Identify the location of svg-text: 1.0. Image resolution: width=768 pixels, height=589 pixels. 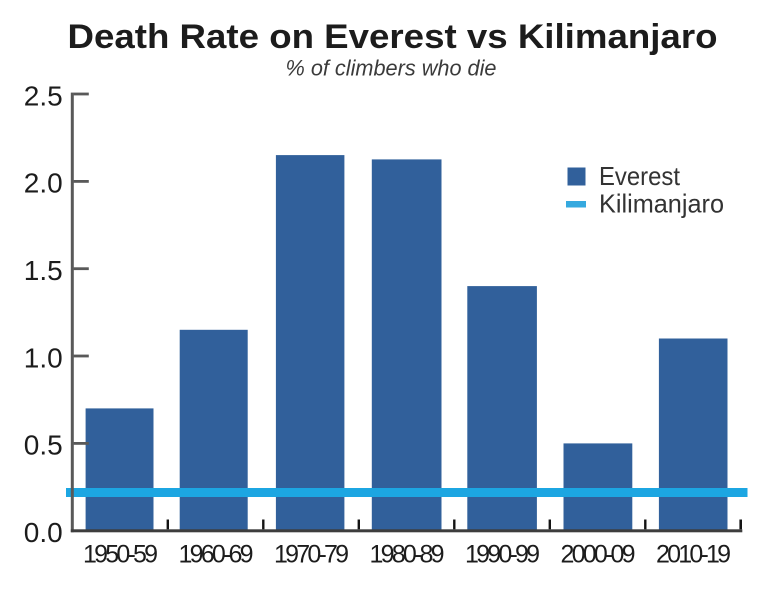
(43, 357).